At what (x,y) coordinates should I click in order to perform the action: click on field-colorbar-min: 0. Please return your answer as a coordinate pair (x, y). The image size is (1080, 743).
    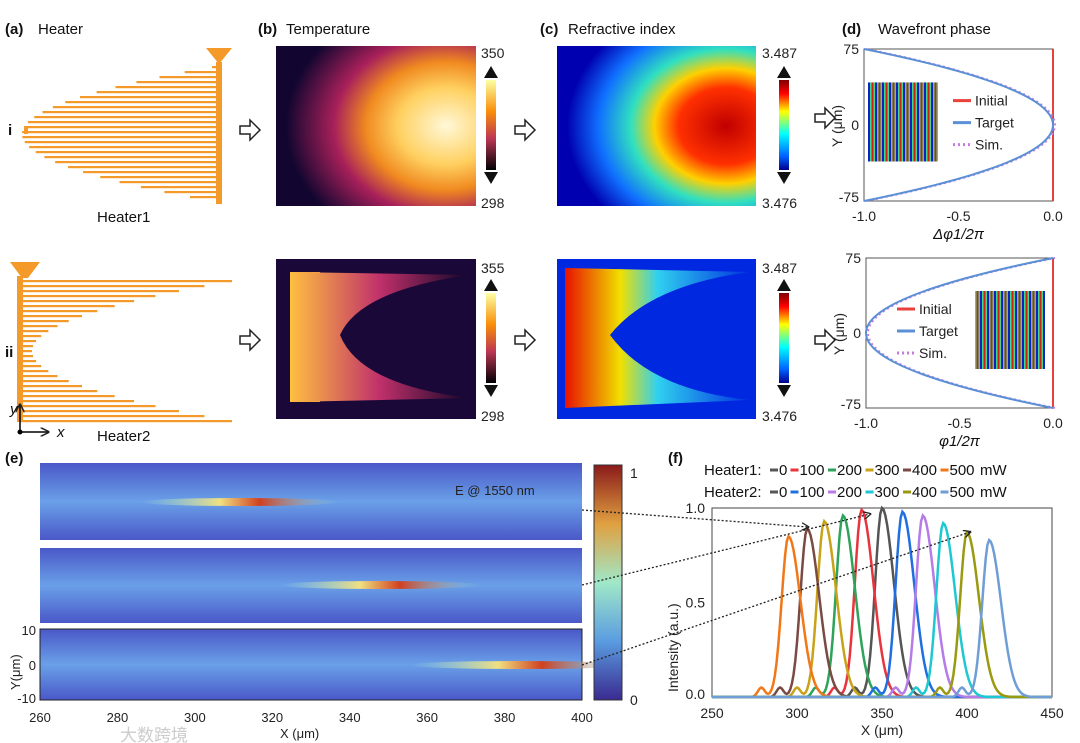
    Looking at the image, I should click on (634, 700).